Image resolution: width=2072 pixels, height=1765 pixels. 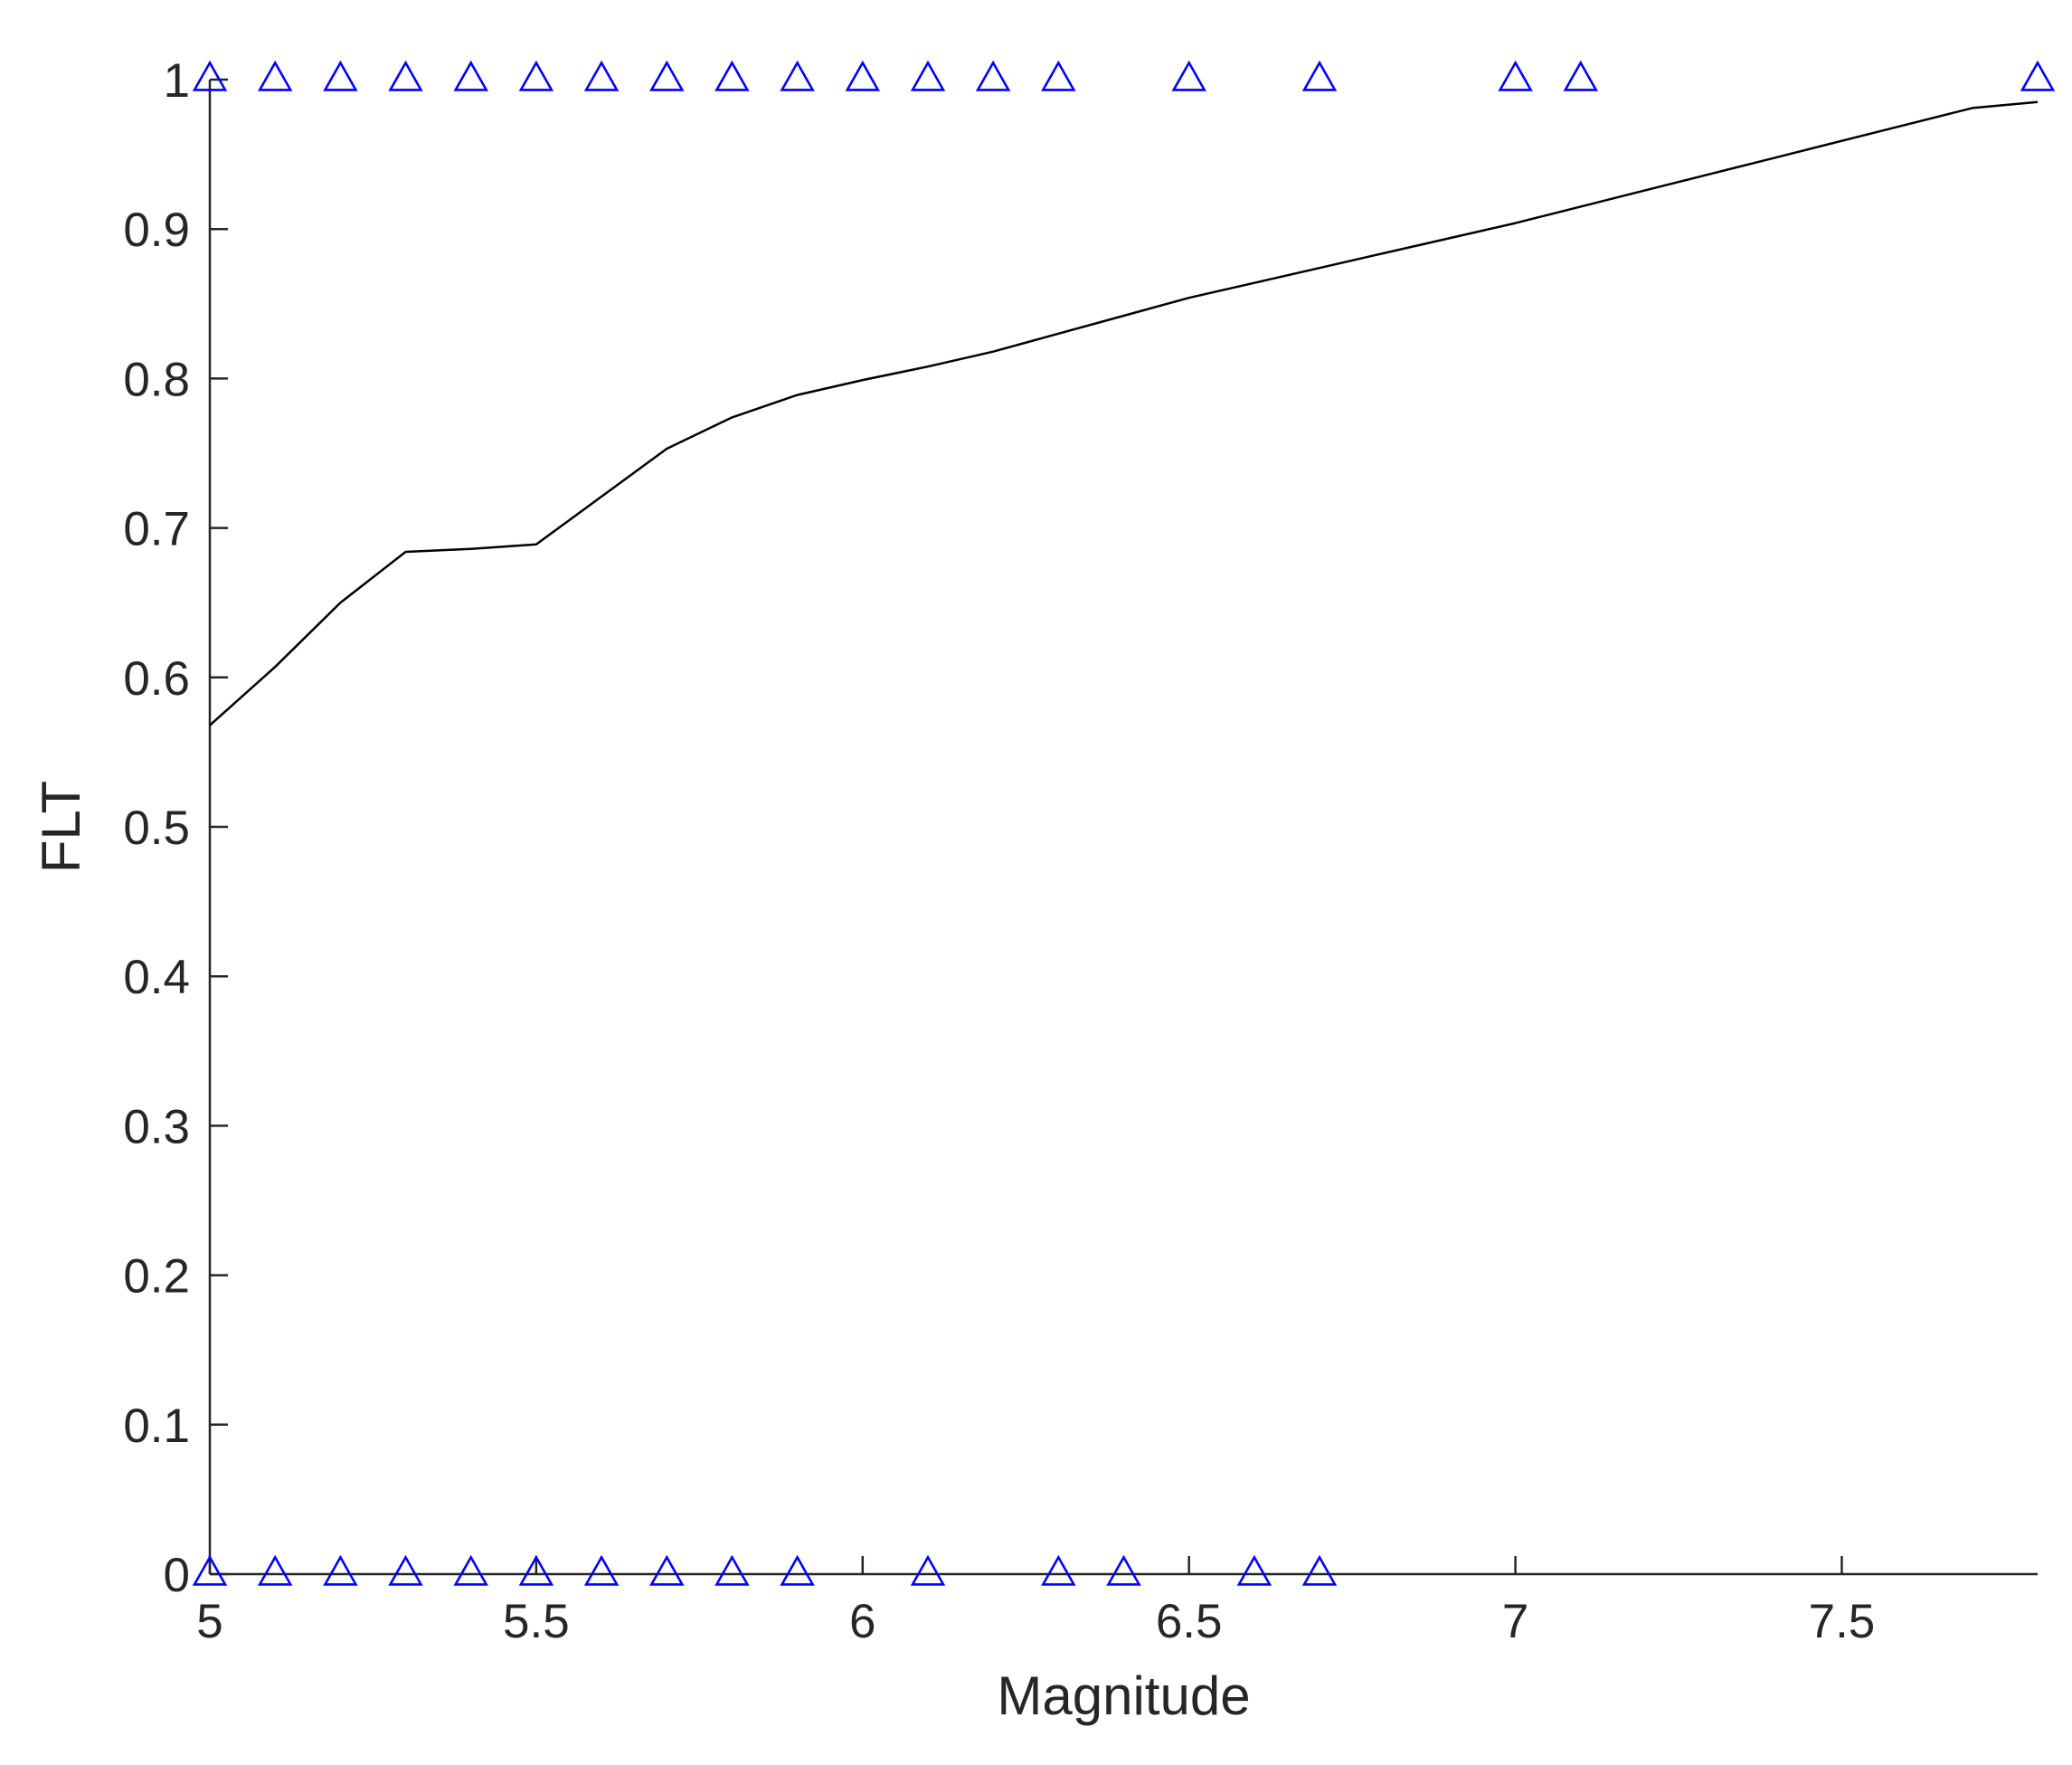 What do you see at coordinates (1190, 1621) in the screenshot?
I see `x-tick-label: 6.5` at bounding box center [1190, 1621].